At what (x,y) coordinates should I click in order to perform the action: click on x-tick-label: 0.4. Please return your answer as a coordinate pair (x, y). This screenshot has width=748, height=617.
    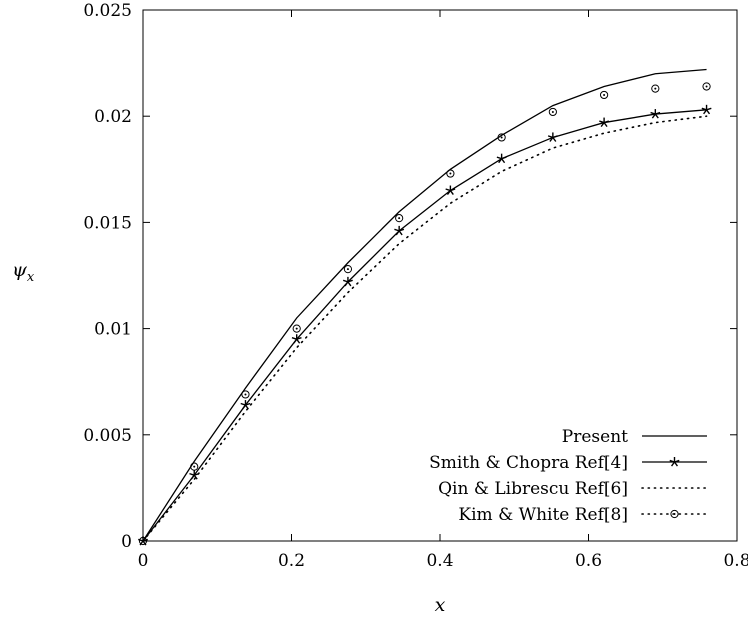
    Looking at the image, I should click on (439, 561).